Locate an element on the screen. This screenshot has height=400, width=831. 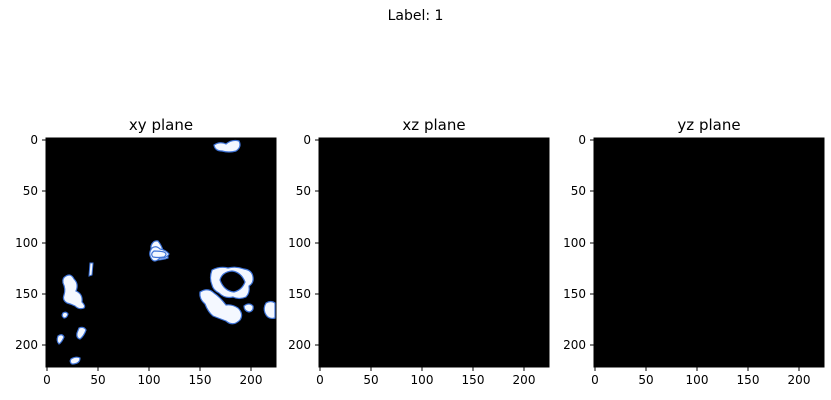
x-ticks-yz: 0 50 100 150 200 is located at coordinates (700, 377).